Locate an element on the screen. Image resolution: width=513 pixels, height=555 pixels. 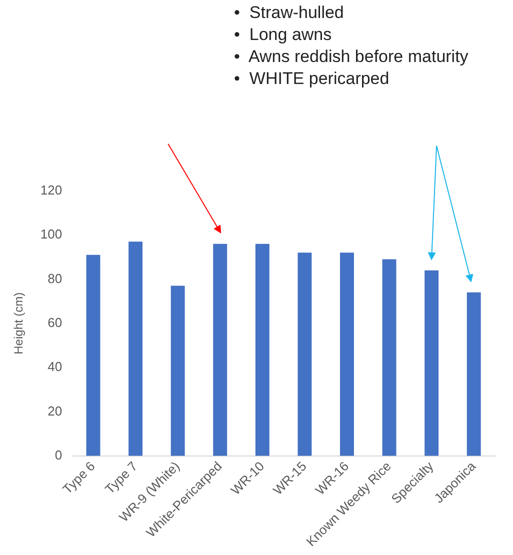
y-tick-label: 120 is located at coordinates (51, 190).